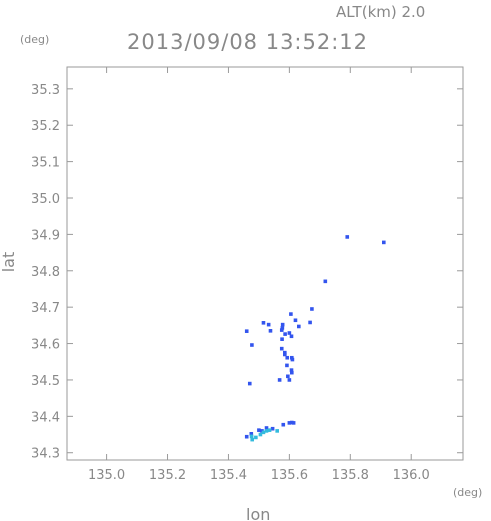  I want to click on y-tick-label: 35.2, so click(45, 126).